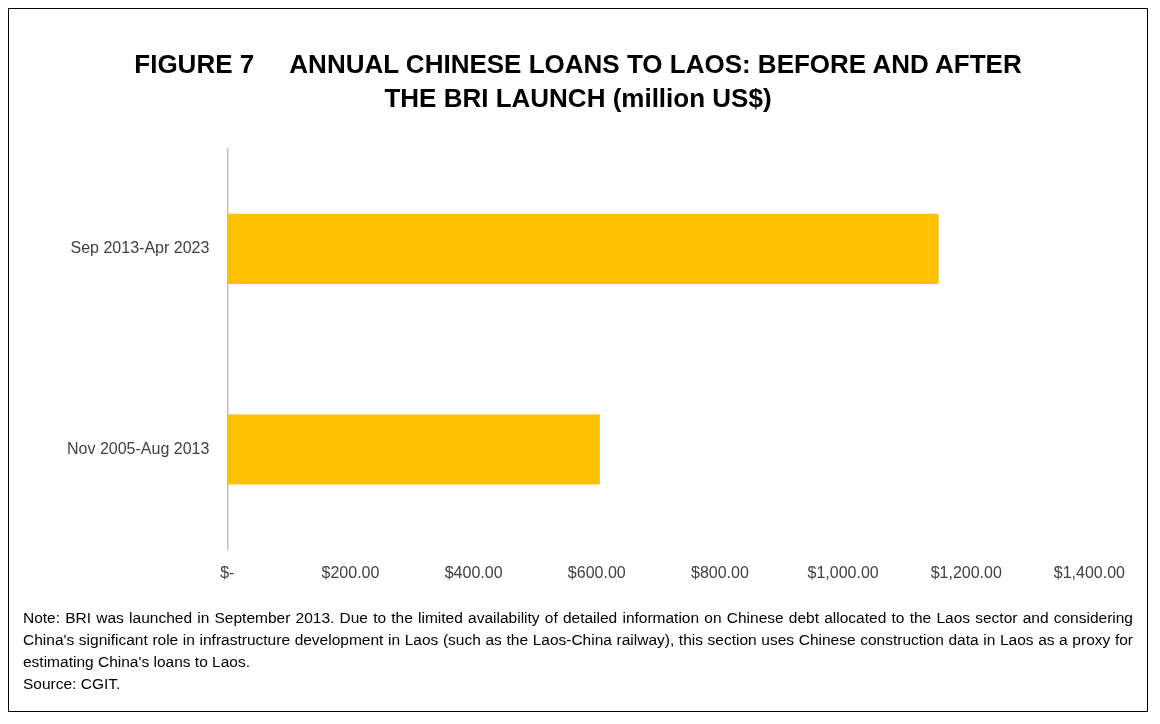  I want to click on source-note: Source: CGIT., so click(72, 684).